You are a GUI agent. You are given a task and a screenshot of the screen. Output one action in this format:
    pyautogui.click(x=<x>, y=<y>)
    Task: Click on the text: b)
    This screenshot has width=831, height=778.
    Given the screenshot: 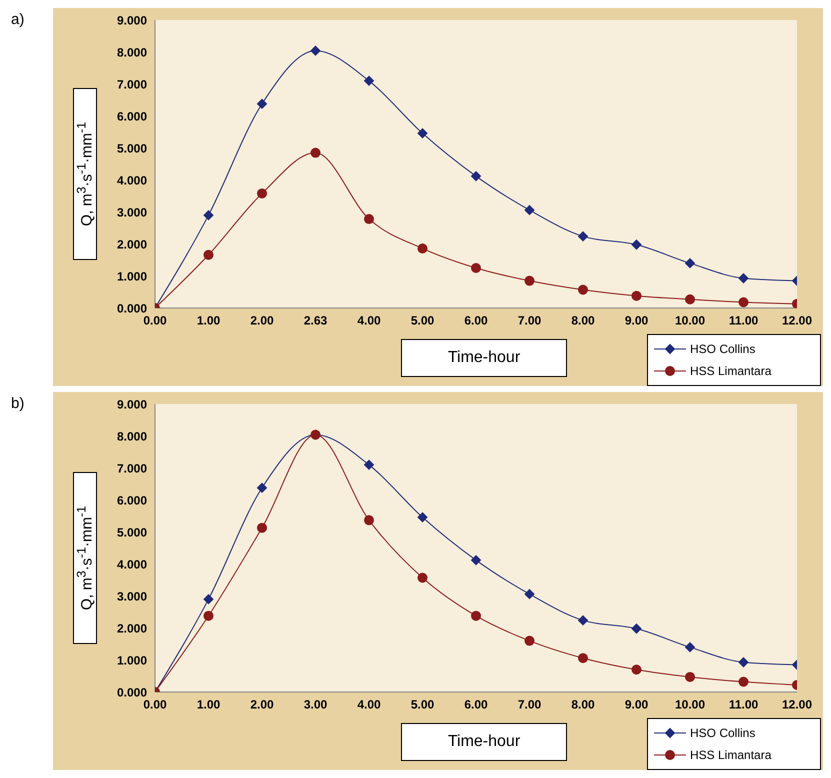 What is the action you would take?
    pyautogui.click(x=17, y=403)
    